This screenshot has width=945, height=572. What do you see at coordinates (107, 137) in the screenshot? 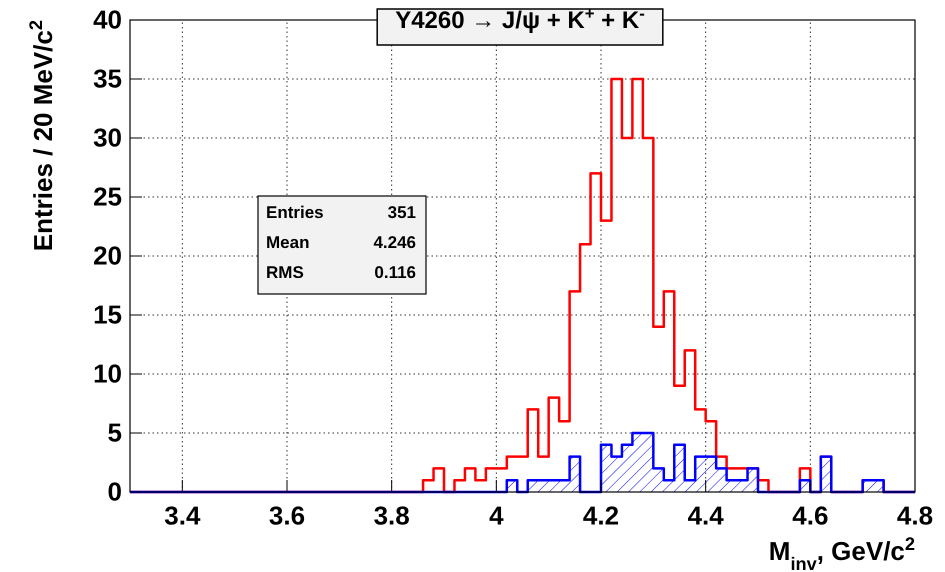
I see `y-tick-label: 30` at bounding box center [107, 137].